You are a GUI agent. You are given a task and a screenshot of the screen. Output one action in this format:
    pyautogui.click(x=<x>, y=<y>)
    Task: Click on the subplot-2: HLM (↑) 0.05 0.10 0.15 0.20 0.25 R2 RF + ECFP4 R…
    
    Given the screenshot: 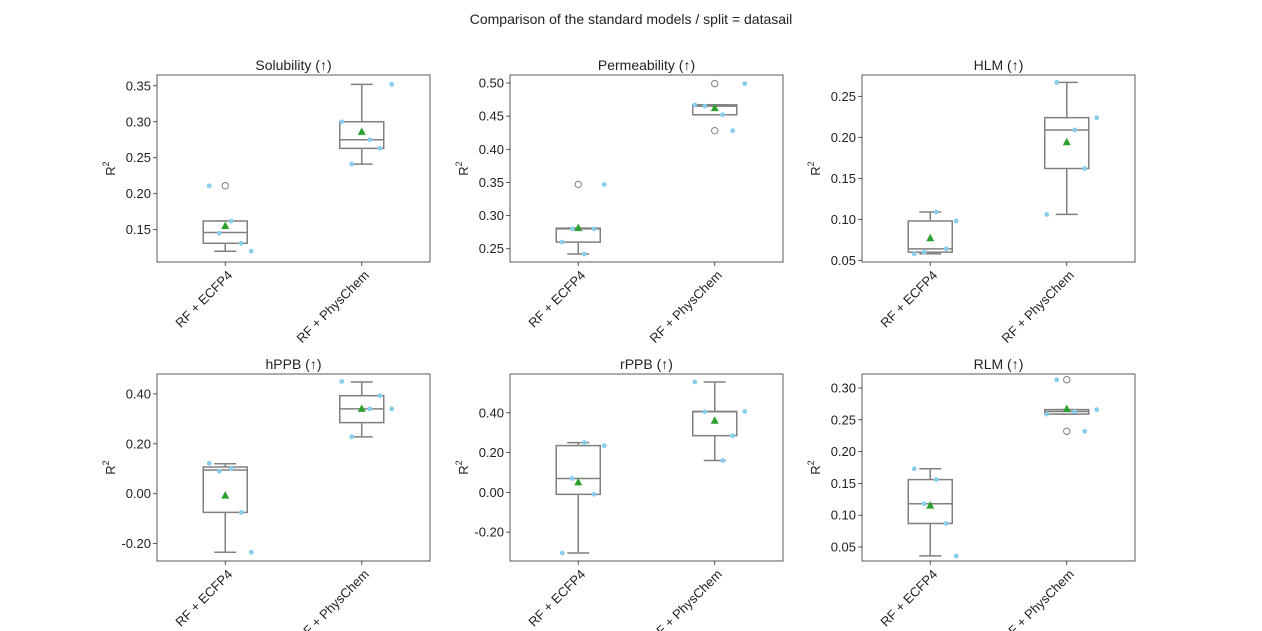 What is the action you would take?
    pyautogui.click(x=971, y=201)
    